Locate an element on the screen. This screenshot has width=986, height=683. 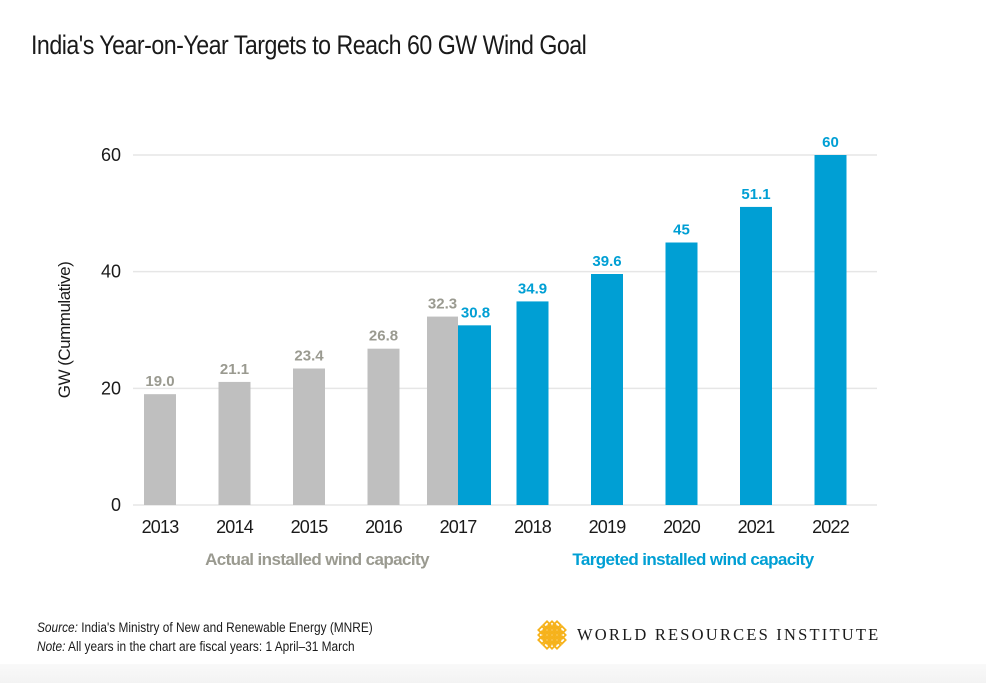
x-tick-label: 2021 is located at coordinates (757, 527).